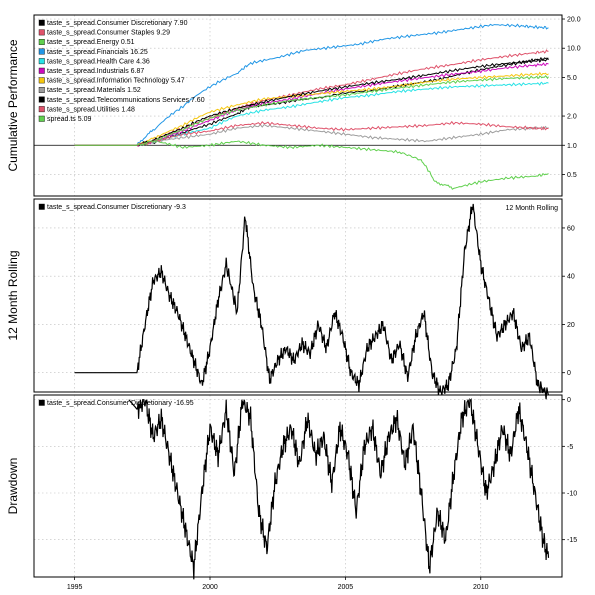  What do you see at coordinates (571, 325) in the screenshot?
I see `y-tick-label: 20` at bounding box center [571, 325].